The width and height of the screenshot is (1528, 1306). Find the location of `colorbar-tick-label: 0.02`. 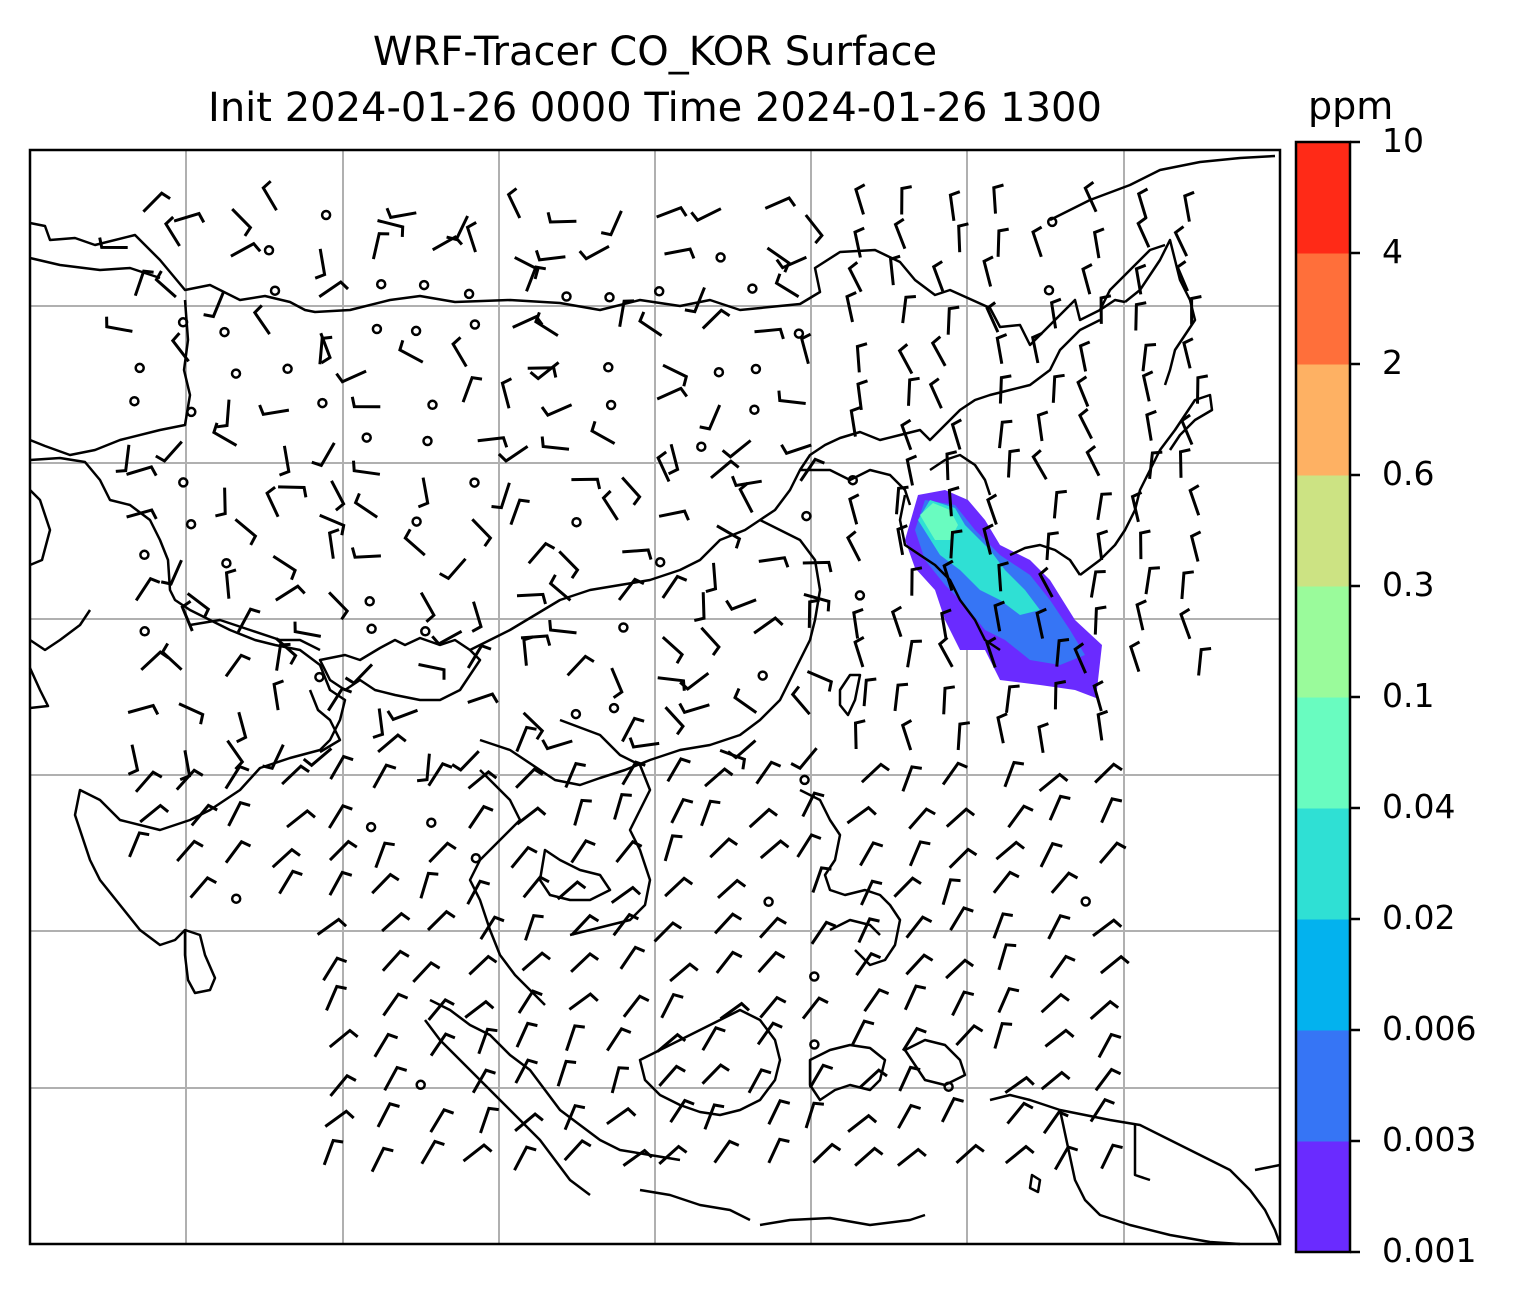

colorbar-tick-label: 0.02 is located at coordinates (1419, 917).